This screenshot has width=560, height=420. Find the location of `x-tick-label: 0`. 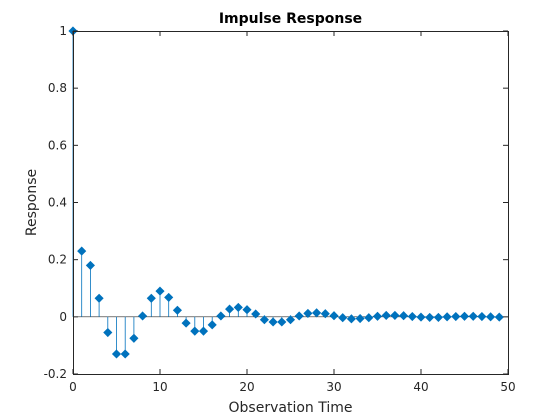

x-tick-label: 0 is located at coordinates (73, 387).